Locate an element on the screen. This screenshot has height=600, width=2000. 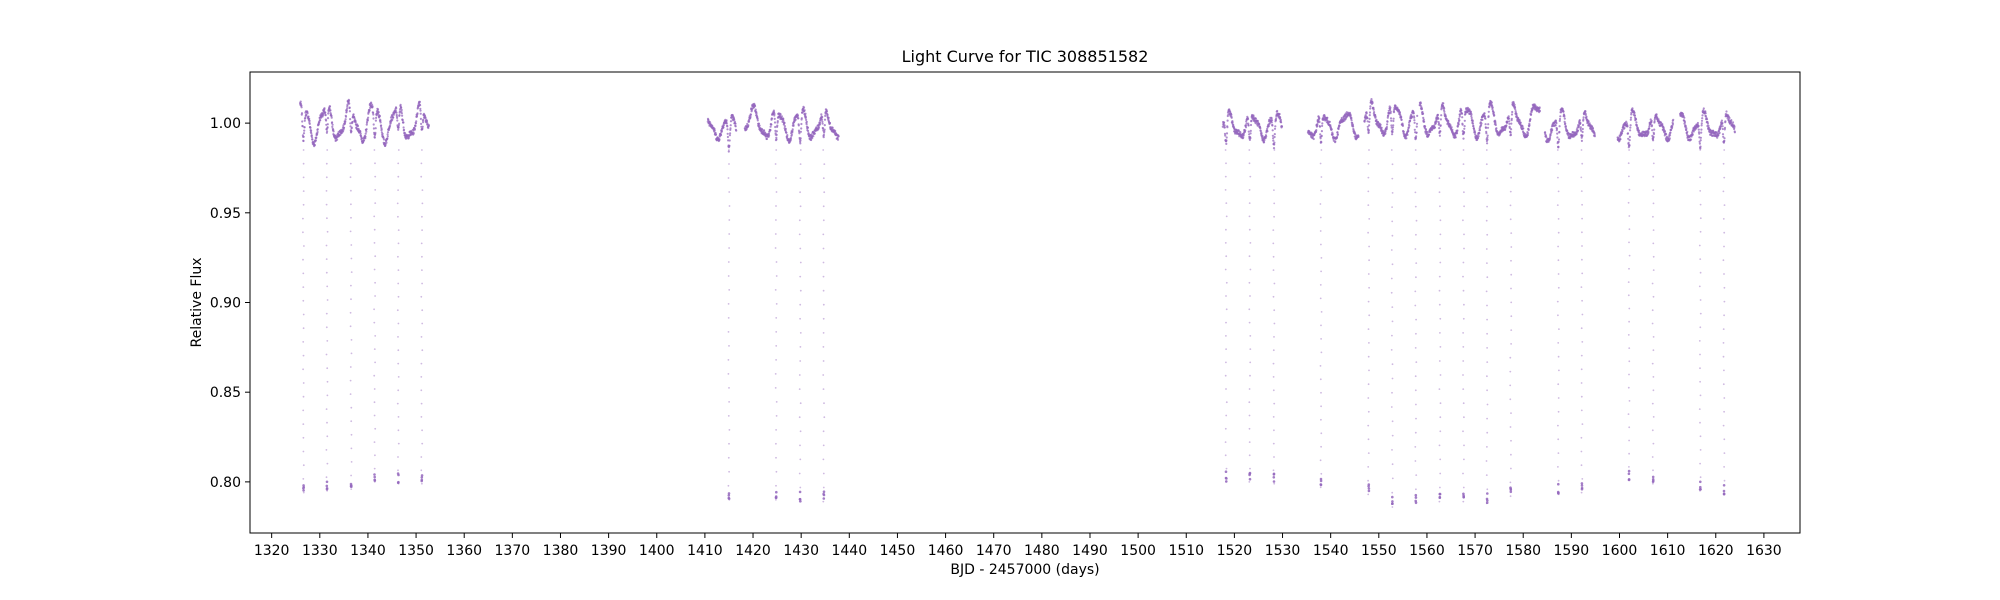
x-tick-label: 1590 is located at coordinates (1572, 551).